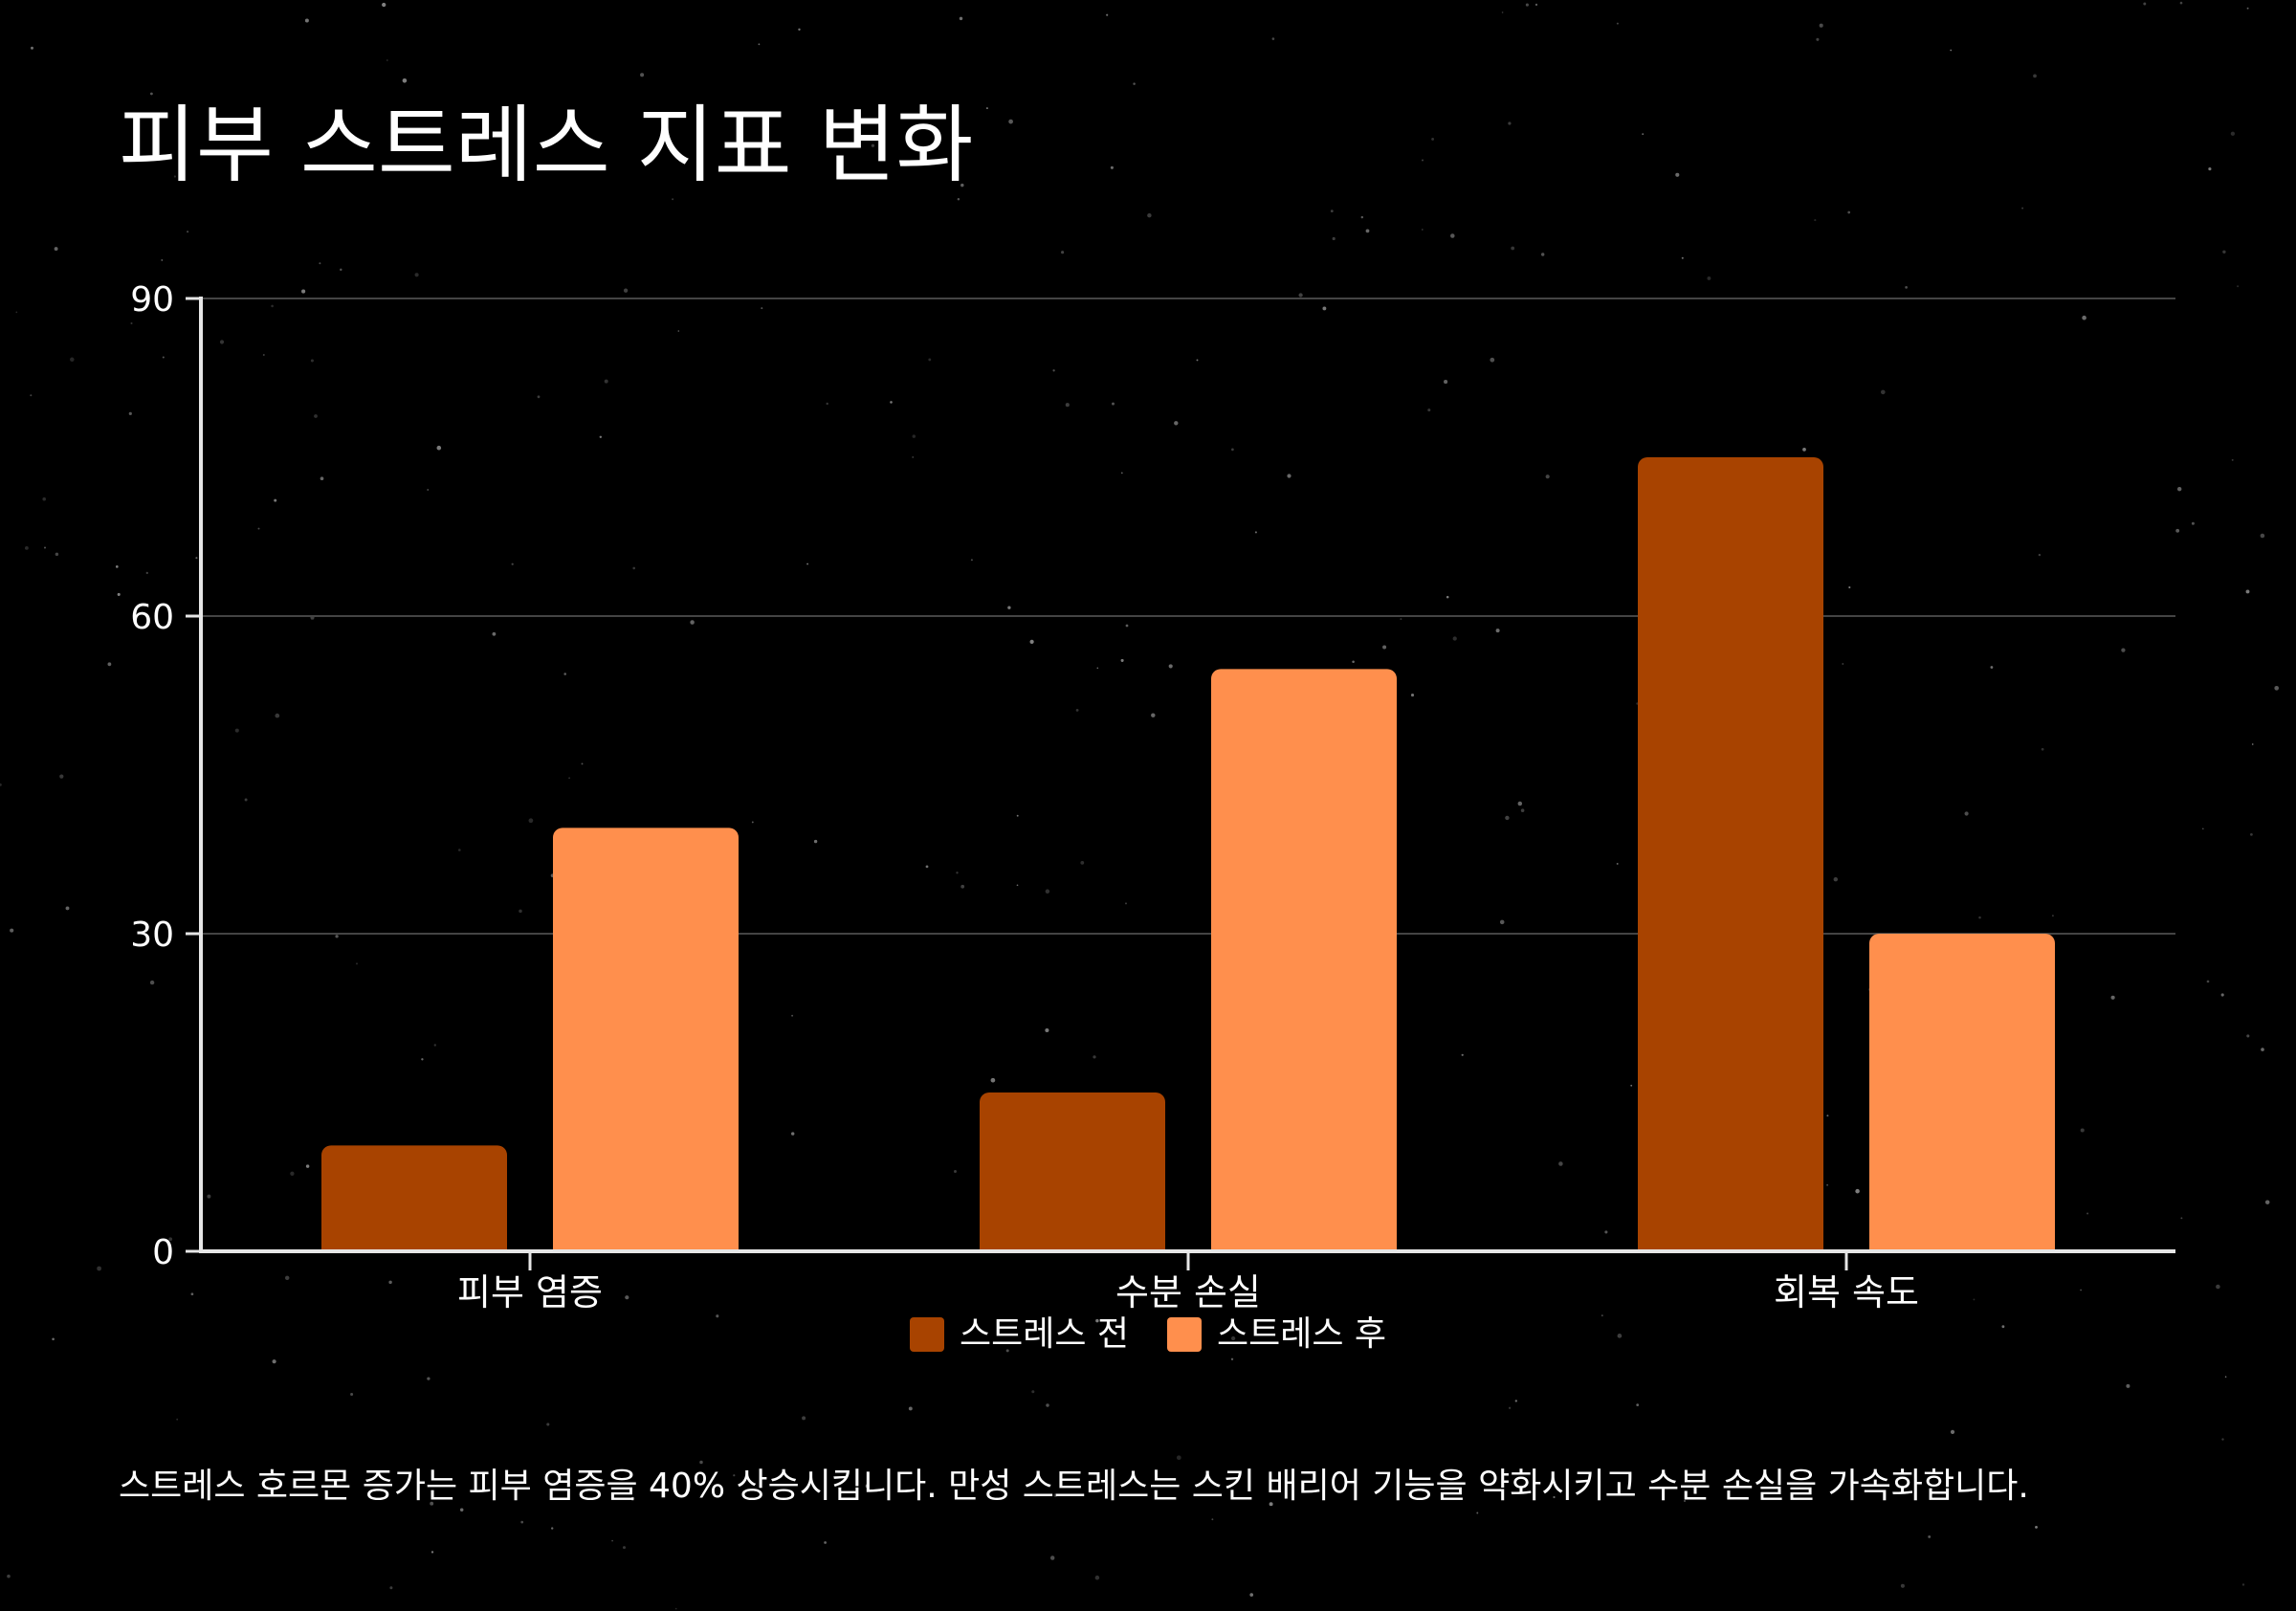  What do you see at coordinates (152, 936) in the screenshot?
I see `y-tick-label: 30` at bounding box center [152, 936].